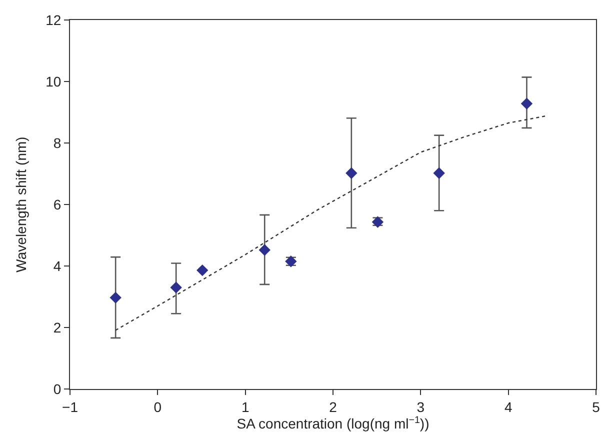 This screenshot has height=439, width=606. I want to click on y-tick-label: 8, so click(57, 142).